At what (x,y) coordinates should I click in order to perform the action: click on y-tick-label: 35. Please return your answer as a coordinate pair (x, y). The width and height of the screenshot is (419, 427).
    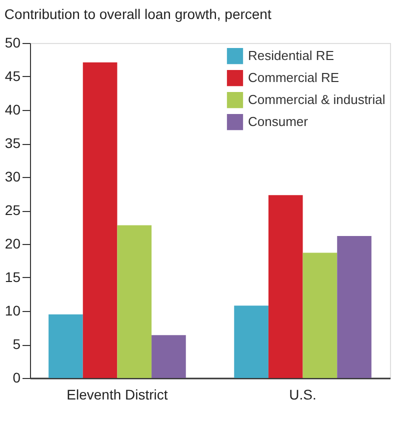
    Looking at the image, I should click on (12, 143).